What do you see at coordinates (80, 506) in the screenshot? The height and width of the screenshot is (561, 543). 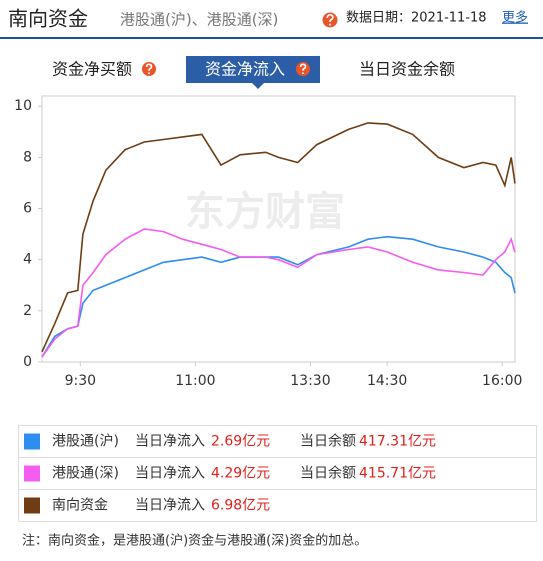 I see `legend-name: 南向资金` at bounding box center [80, 506].